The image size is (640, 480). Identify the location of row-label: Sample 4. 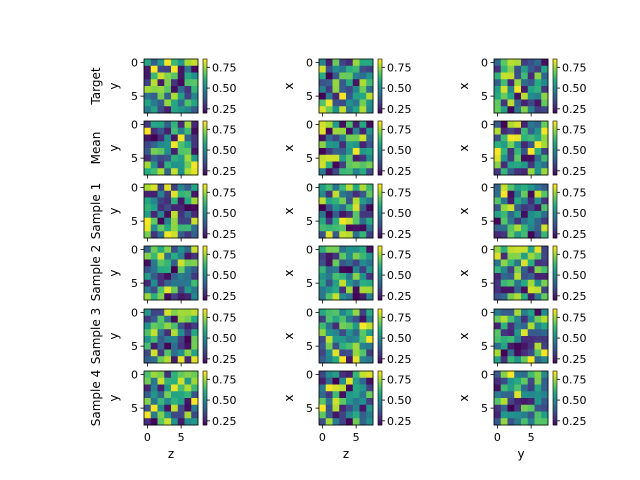
(96, 398).